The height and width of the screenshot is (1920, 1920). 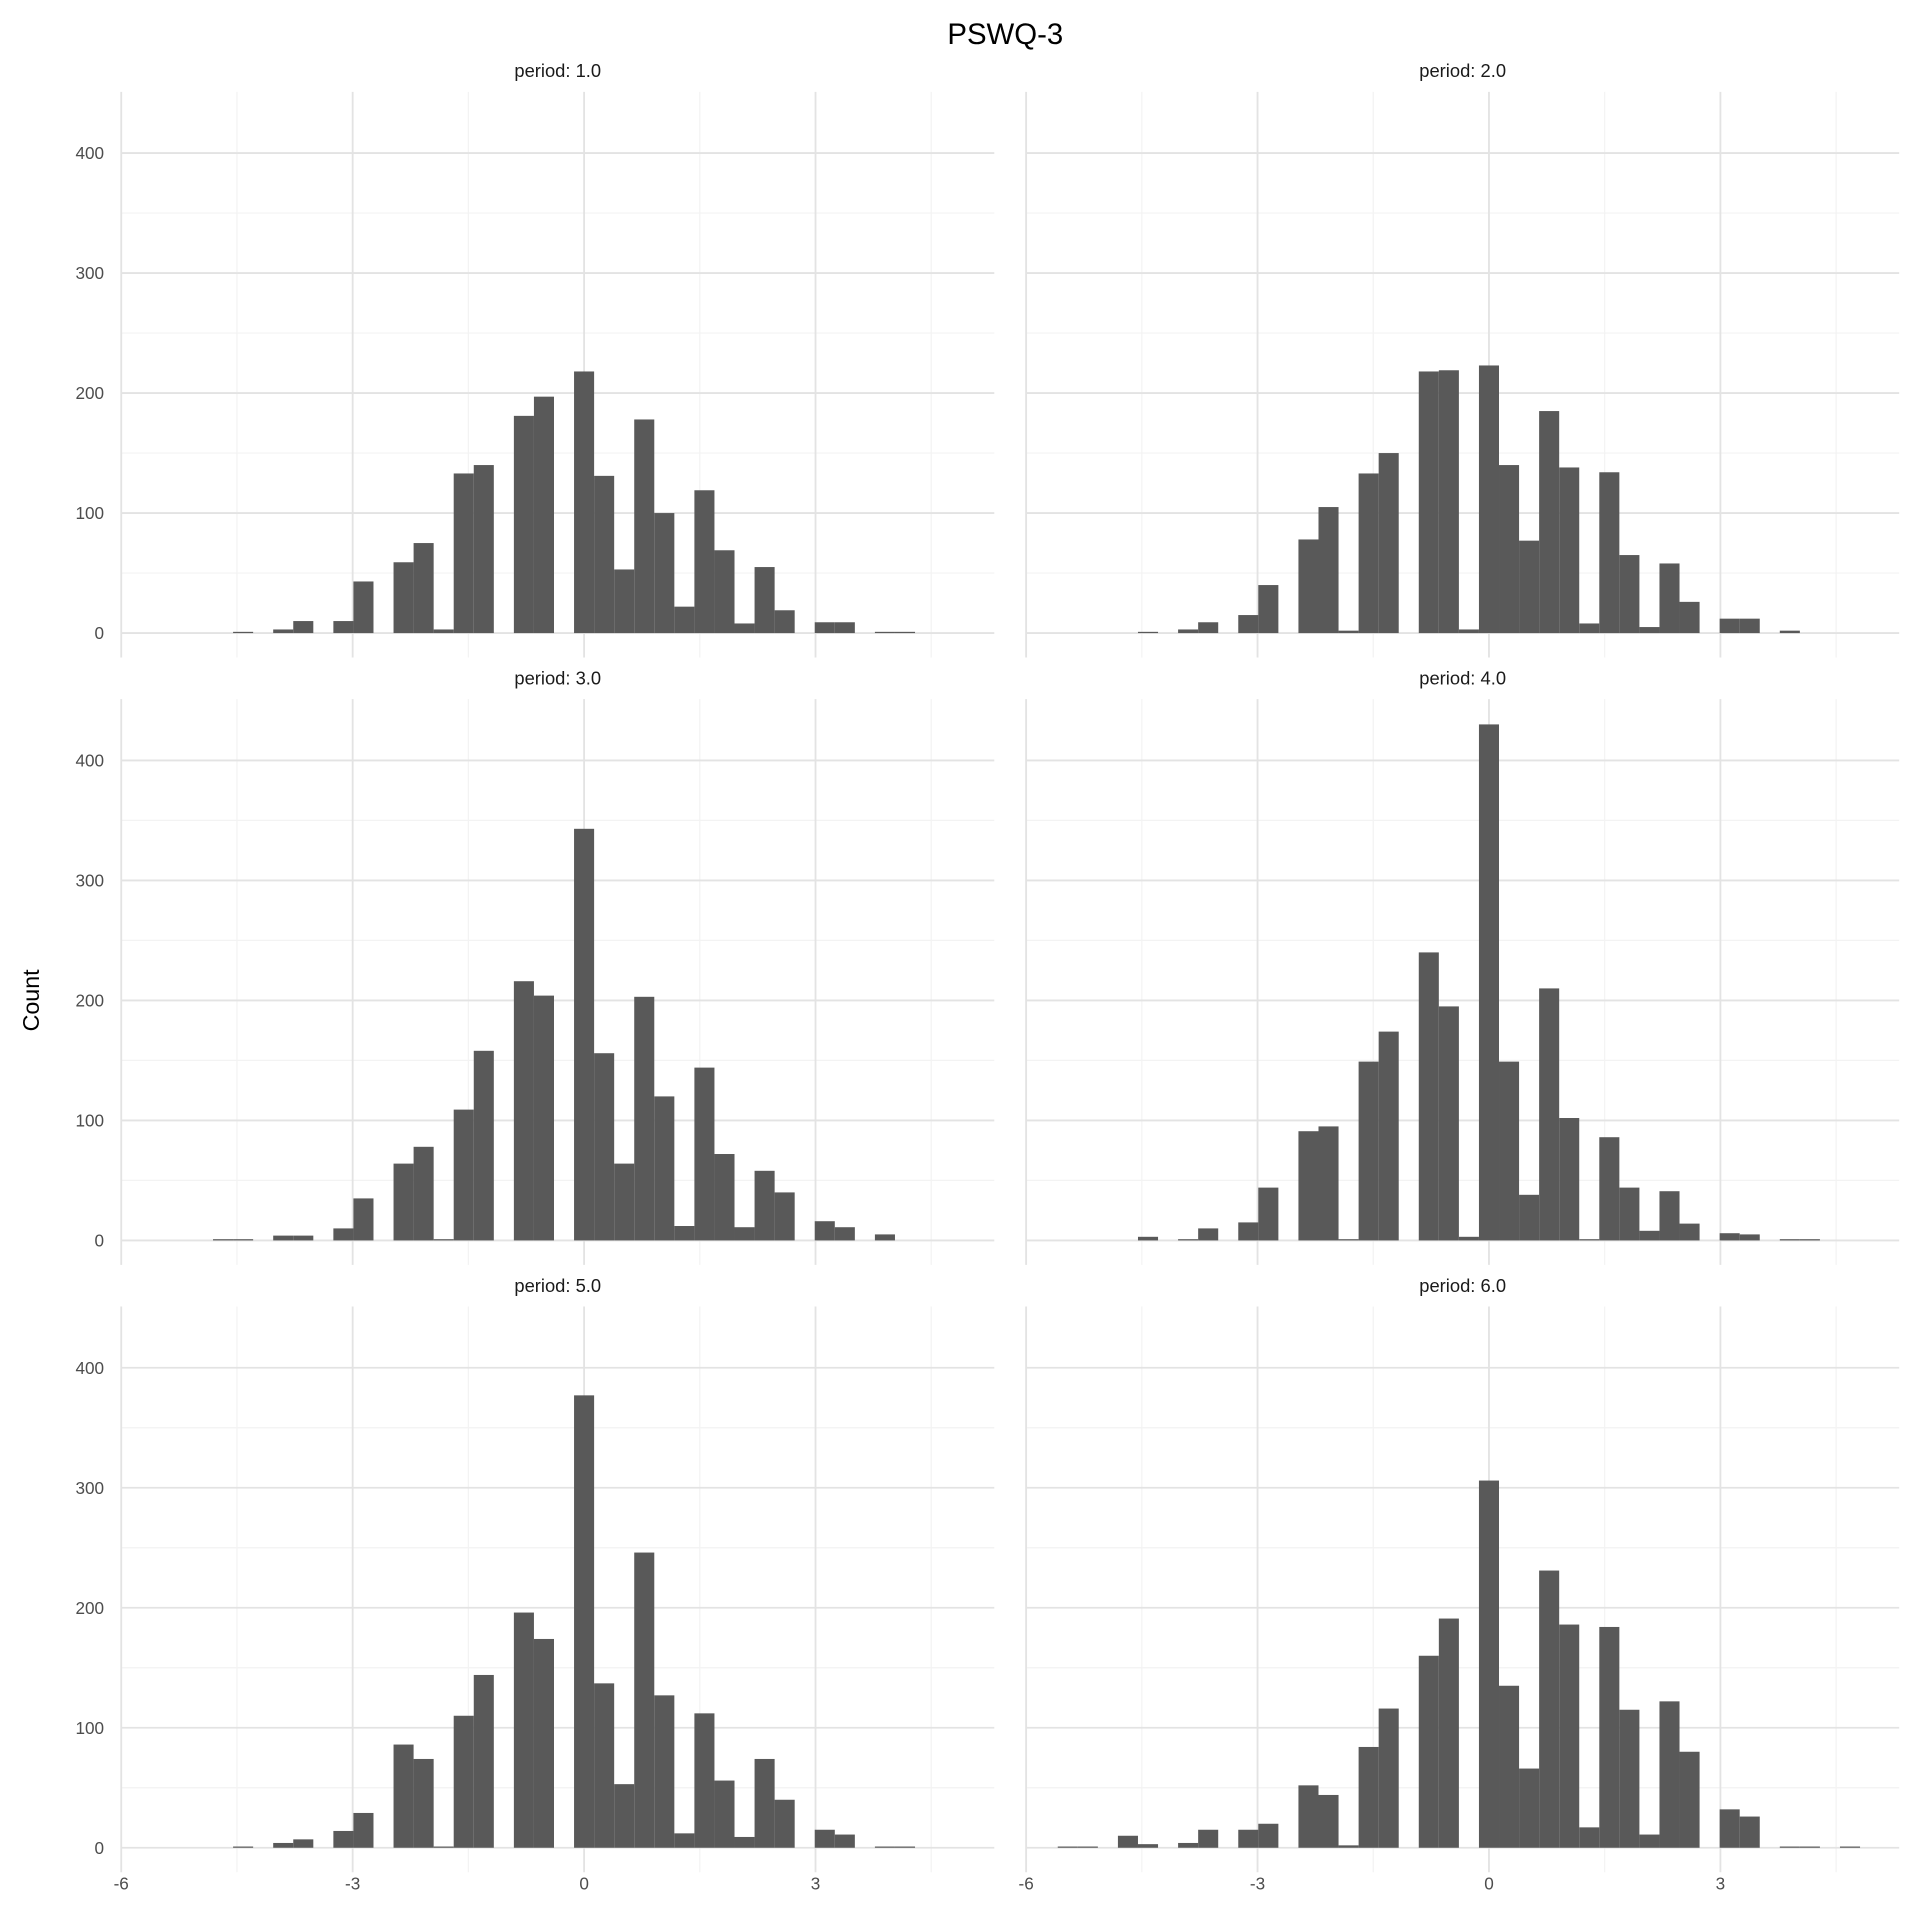 What do you see at coordinates (1026, 1883) in the screenshot?
I see `x-tick-label: -6` at bounding box center [1026, 1883].